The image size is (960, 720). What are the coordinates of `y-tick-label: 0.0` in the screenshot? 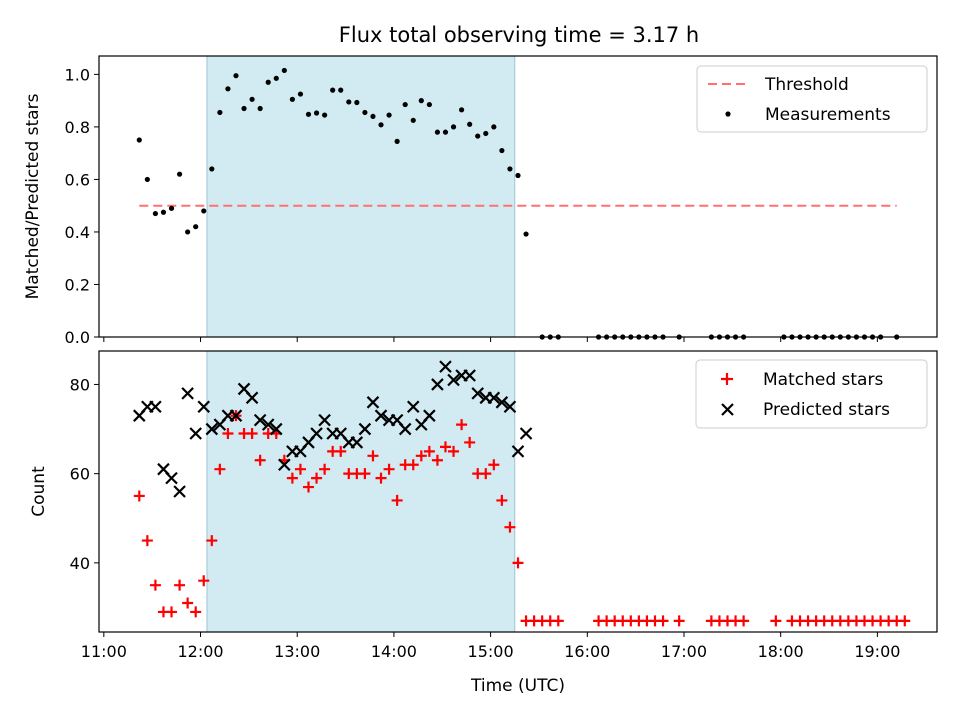 It's located at (77, 337).